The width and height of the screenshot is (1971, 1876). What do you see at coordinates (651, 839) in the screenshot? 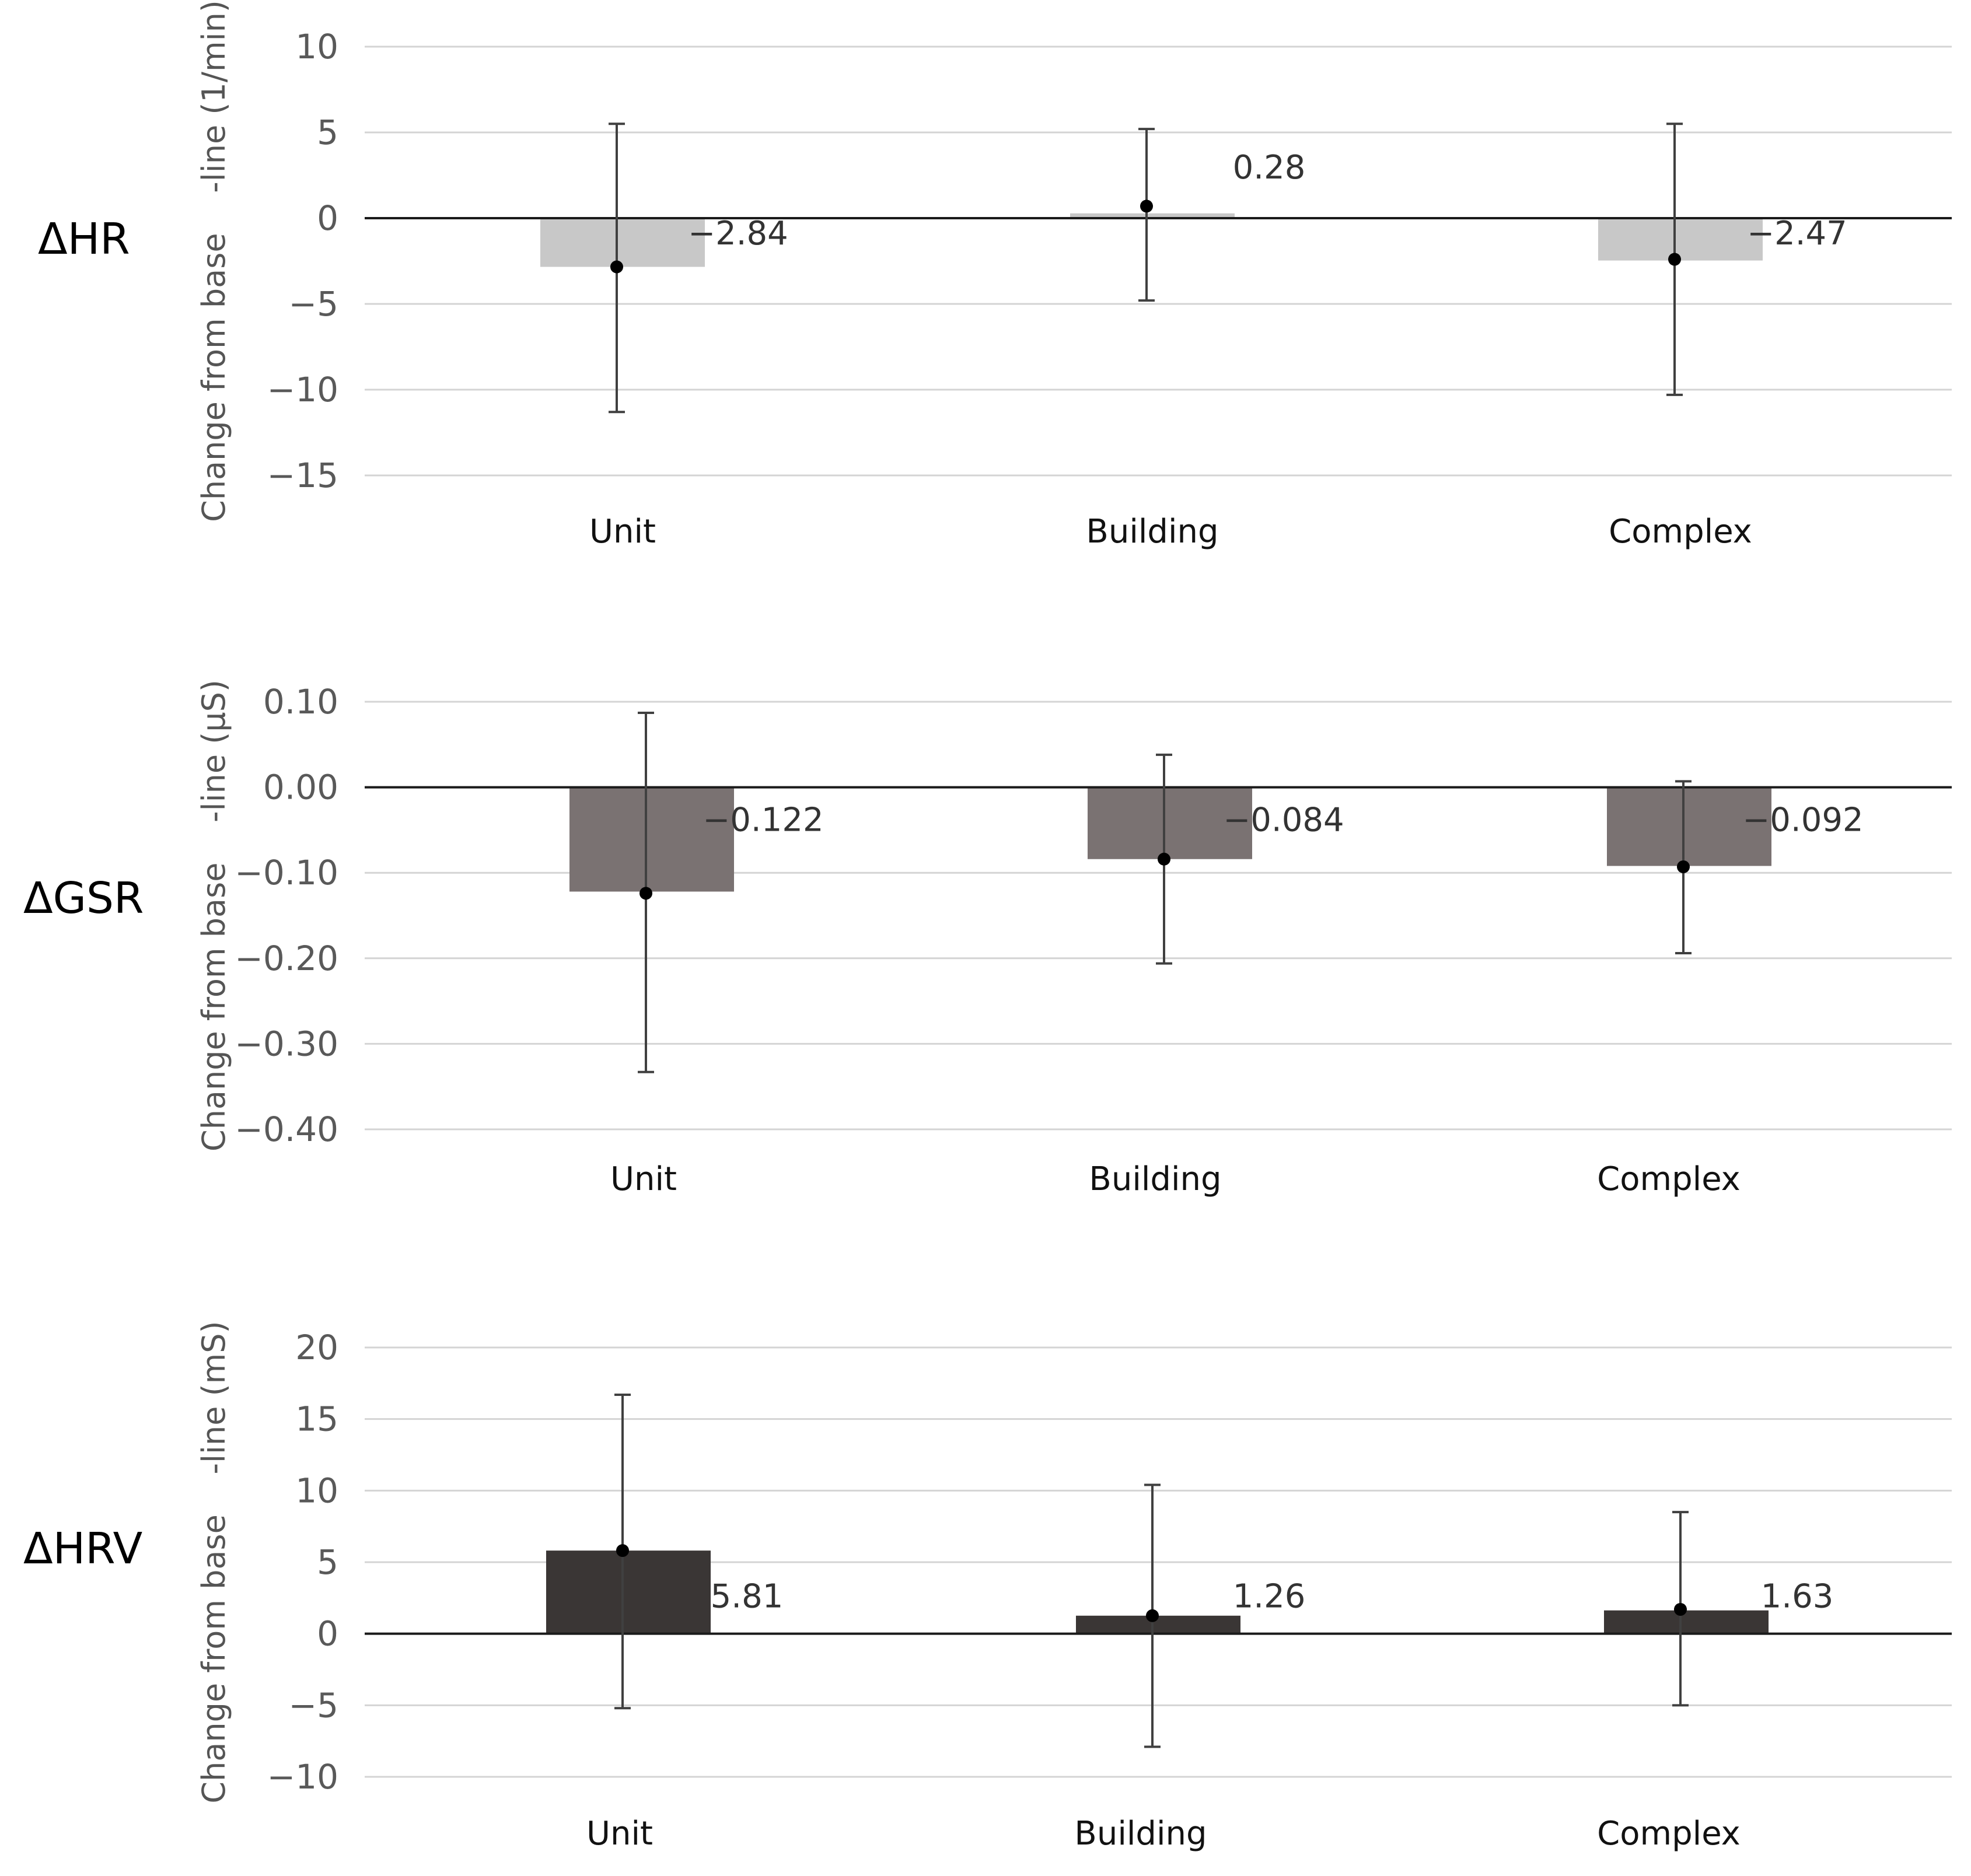
I see `panel-1-bar-unit` at bounding box center [651, 839].